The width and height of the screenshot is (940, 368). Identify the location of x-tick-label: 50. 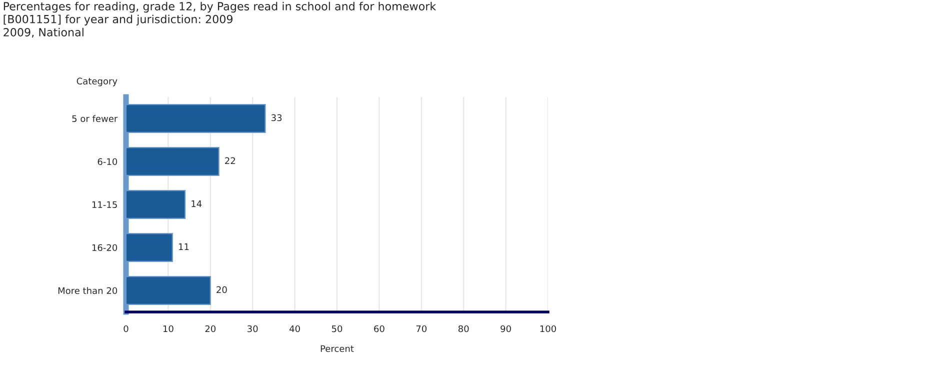
(337, 328).